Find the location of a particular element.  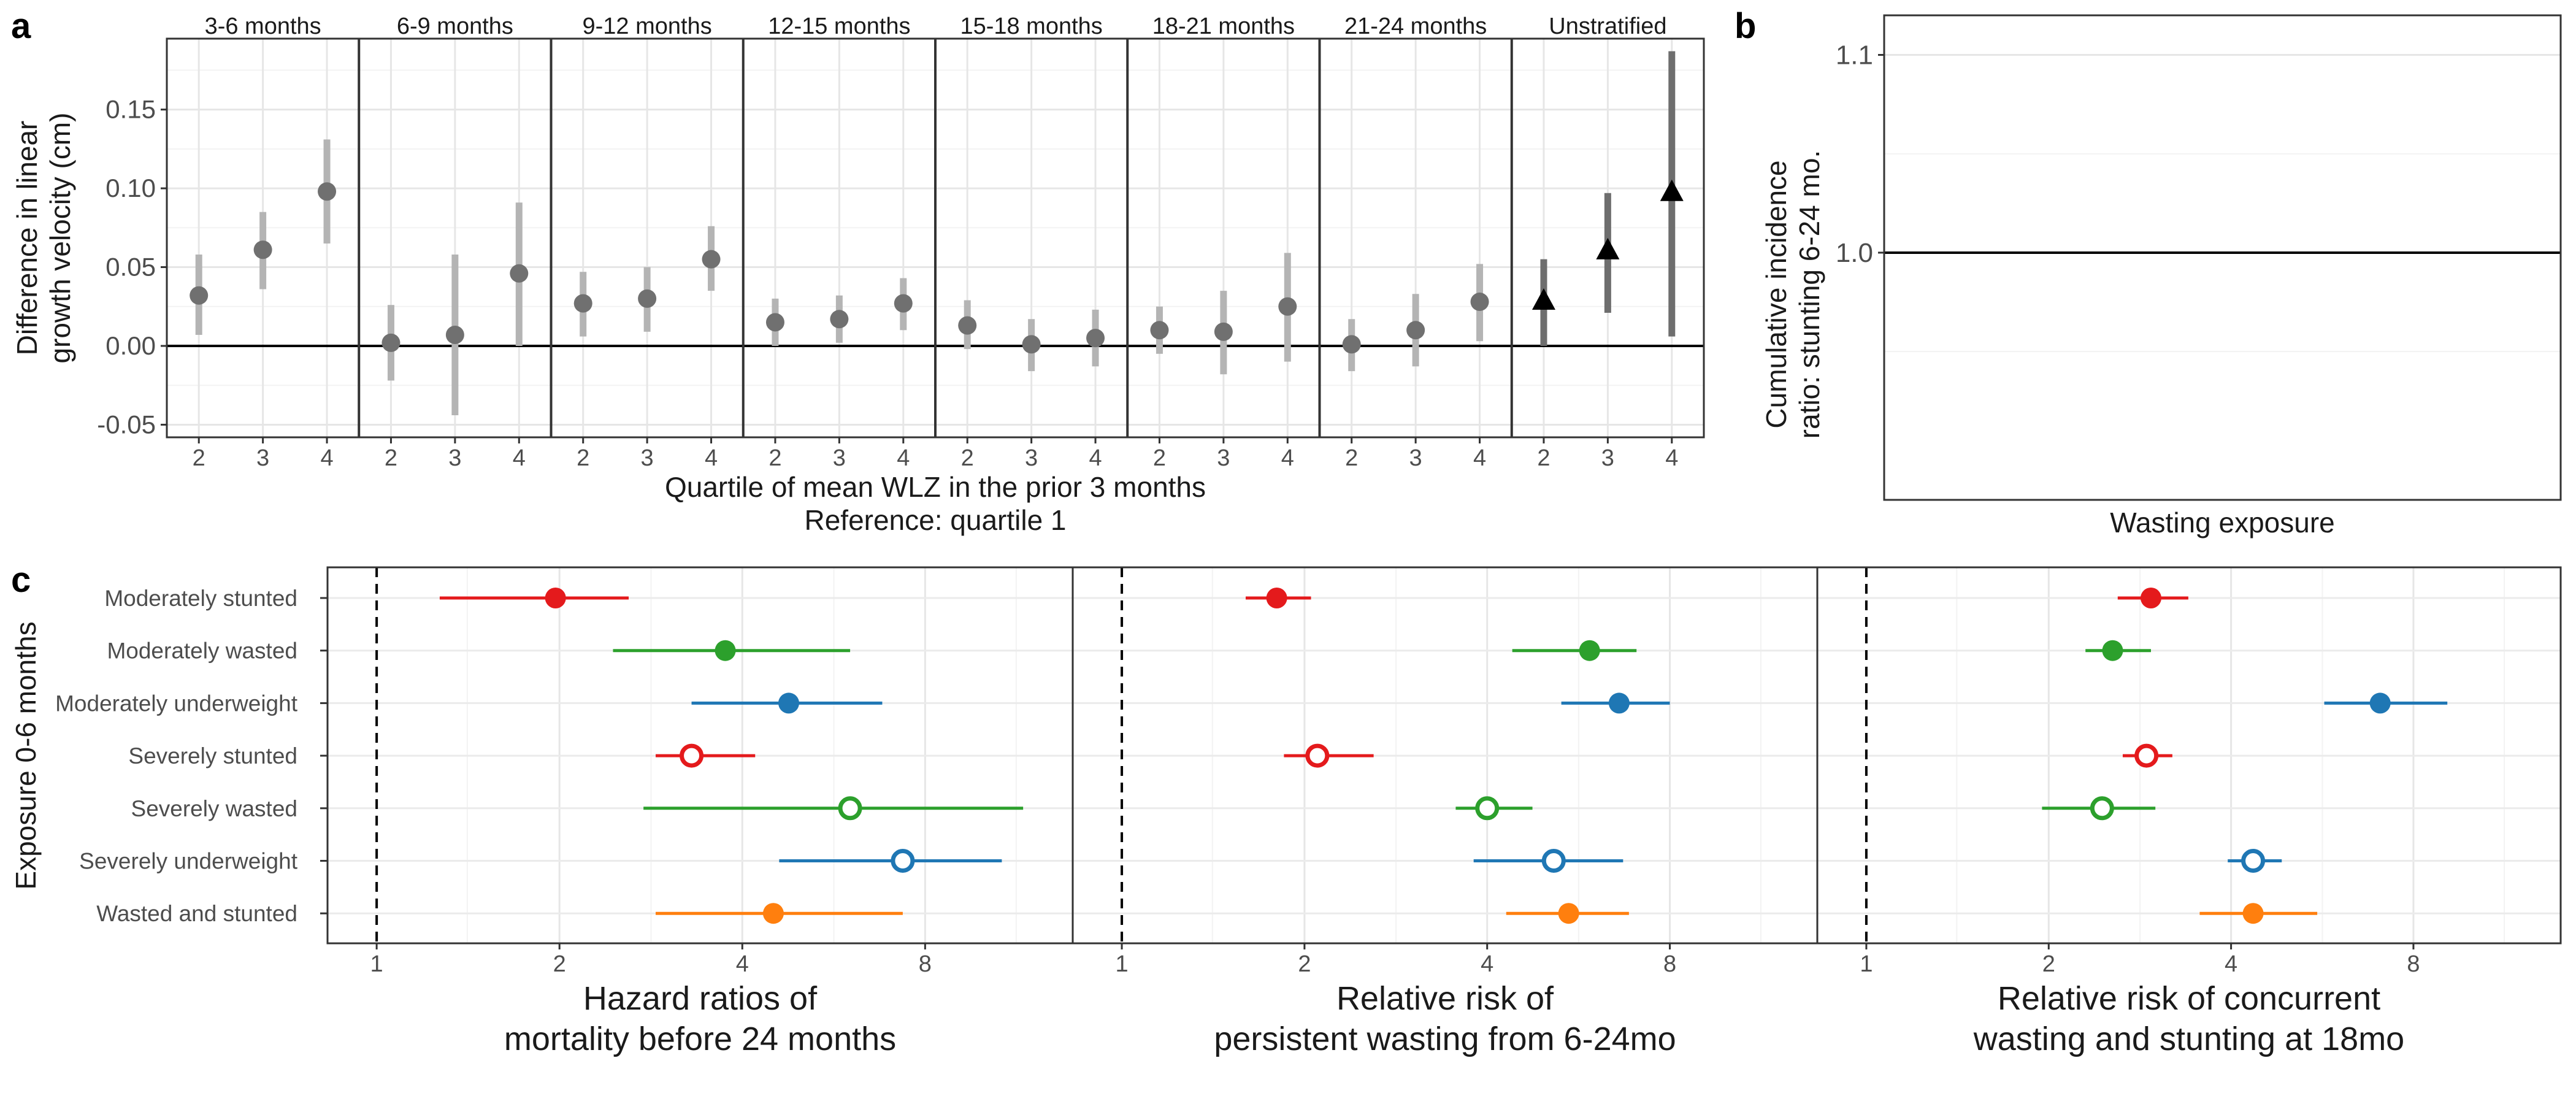

panel-a-facet-title: 21-24 months is located at coordinates (1415, 26).